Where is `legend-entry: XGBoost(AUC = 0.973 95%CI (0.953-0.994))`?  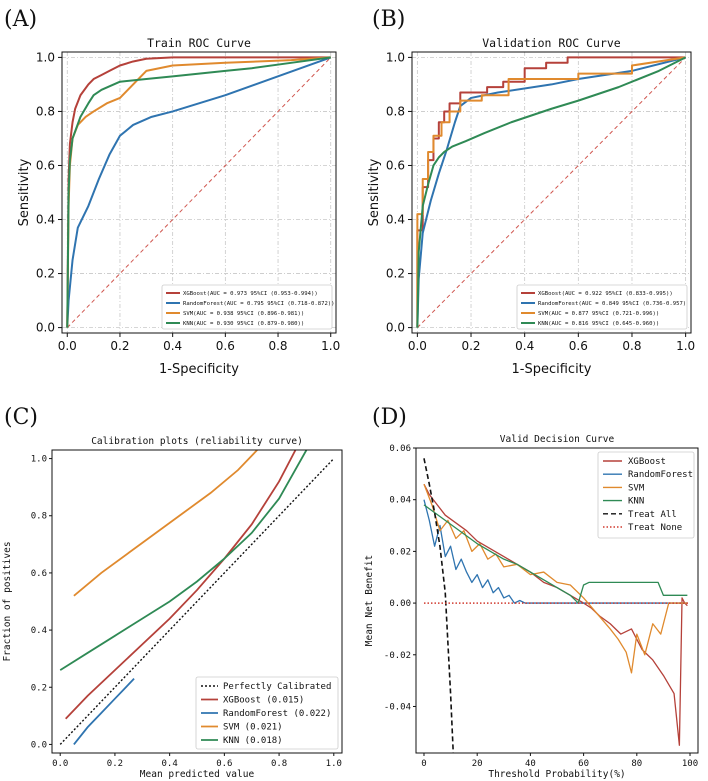
legend-entry: XGBoost(AUC = 0.973 95%CI (0.953-0.994)) is located at coordinates (250, 294).